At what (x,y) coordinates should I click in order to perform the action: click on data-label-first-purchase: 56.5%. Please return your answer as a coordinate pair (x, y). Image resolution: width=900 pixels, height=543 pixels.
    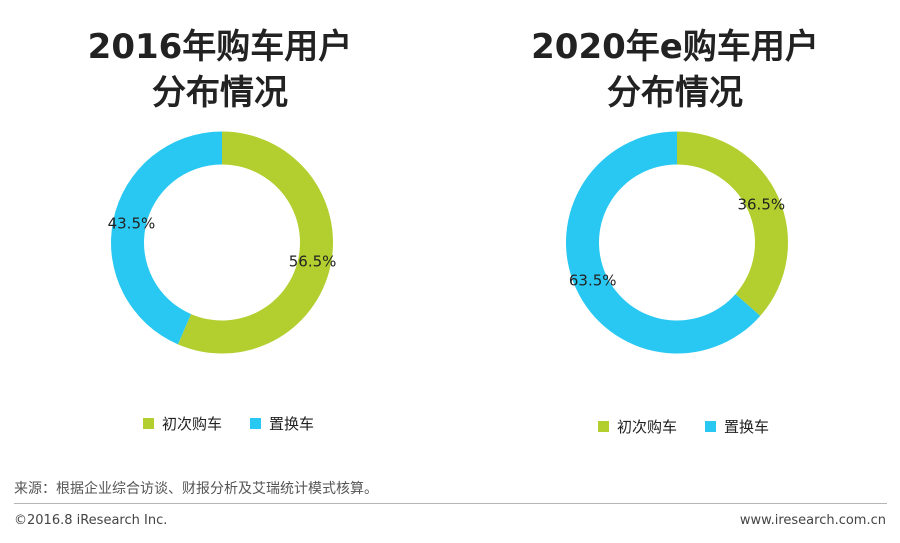
    Looking at the image, I should click on (313, 261).